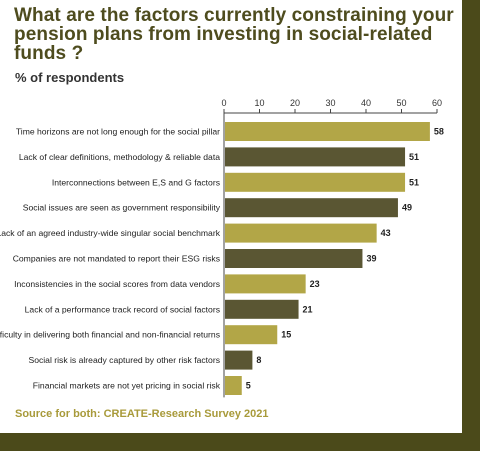  Describe the element at coordinates (407, 208) in the screenshot. I see `value-label: 49` at that location.